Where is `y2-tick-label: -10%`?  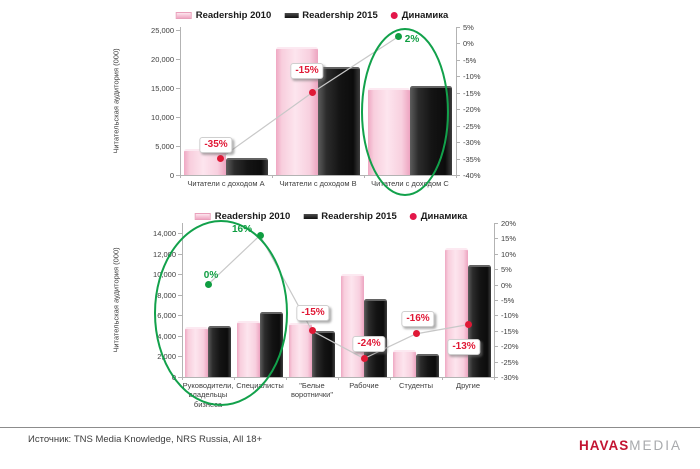
y2-tick-label: -10% is located at coordinates (472, 77).